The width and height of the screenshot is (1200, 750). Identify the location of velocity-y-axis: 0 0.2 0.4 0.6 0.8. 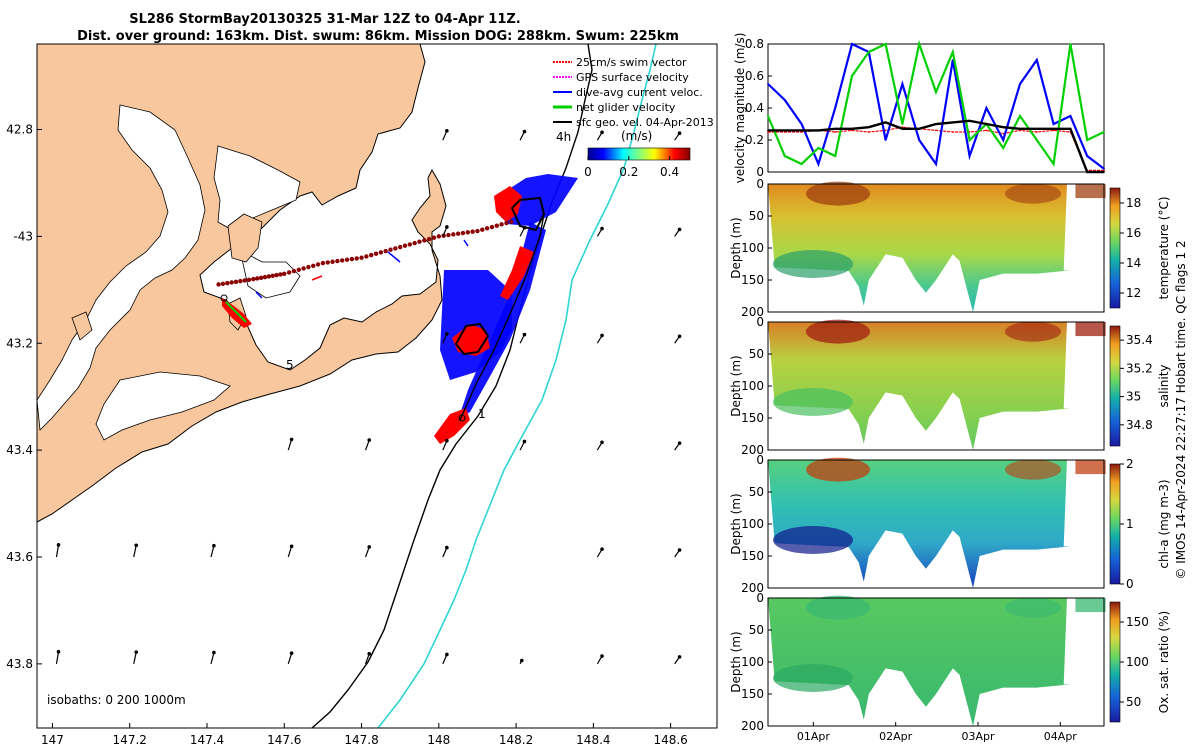
(758, 108).